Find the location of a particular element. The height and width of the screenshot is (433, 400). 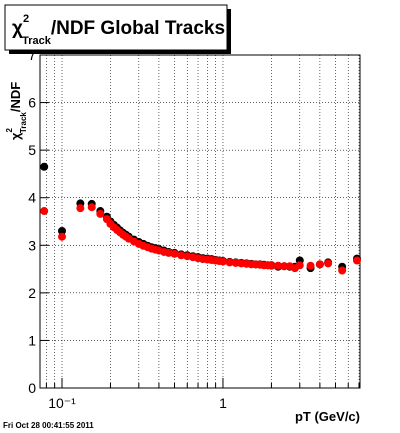

y-label-sup: 2 is located at coordinates (9, 130).